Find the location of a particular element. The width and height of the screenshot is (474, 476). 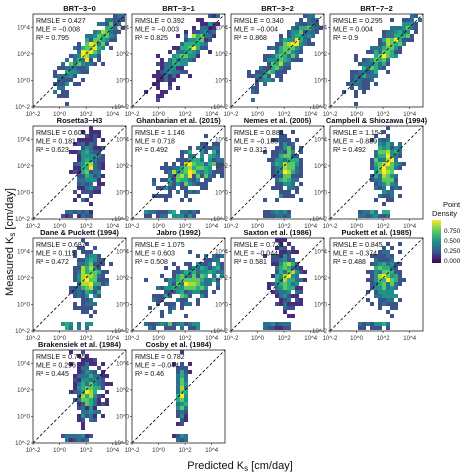

y-tick-label: 10^2 is located at coordinates (320, 167).